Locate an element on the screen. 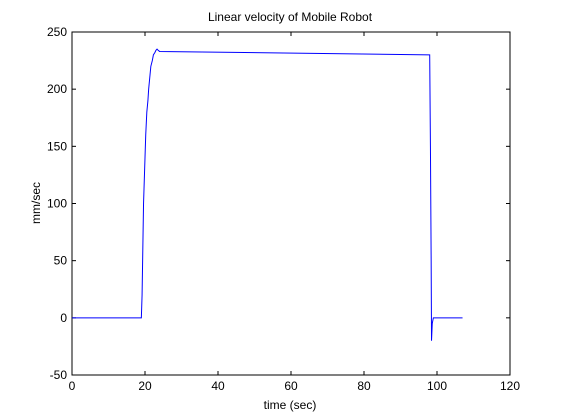  x-tick-label: 60 is located at coordinates (291, 386).